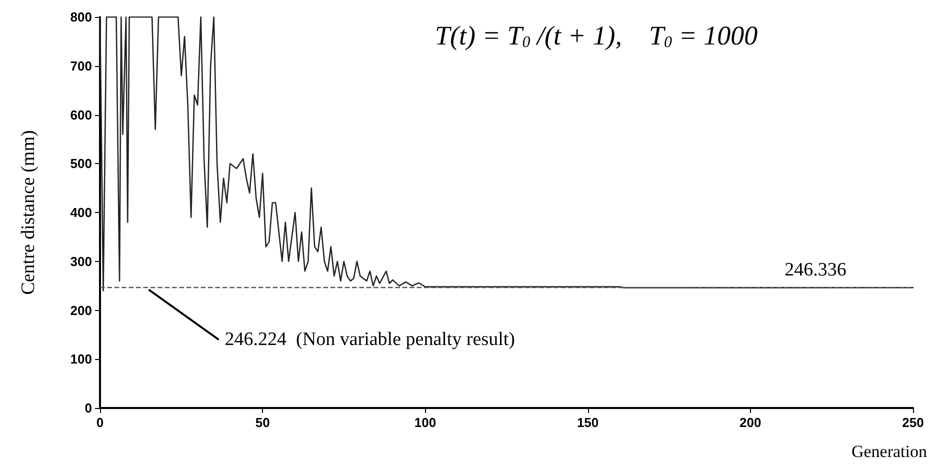 The image size is (939, 466). What do you see at coordinates (81, 164) in the screenshot?
I see `y-tick-label: 500` at bounding box center [81, 164].